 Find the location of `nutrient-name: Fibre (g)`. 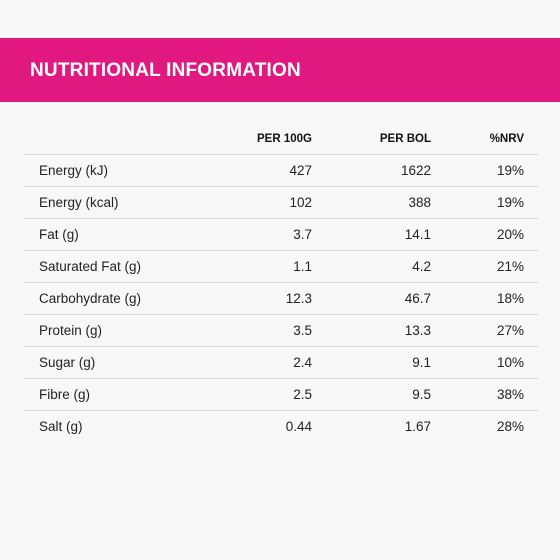

nutrient-name: Fibre (g) is located at coordinates (65, 394).